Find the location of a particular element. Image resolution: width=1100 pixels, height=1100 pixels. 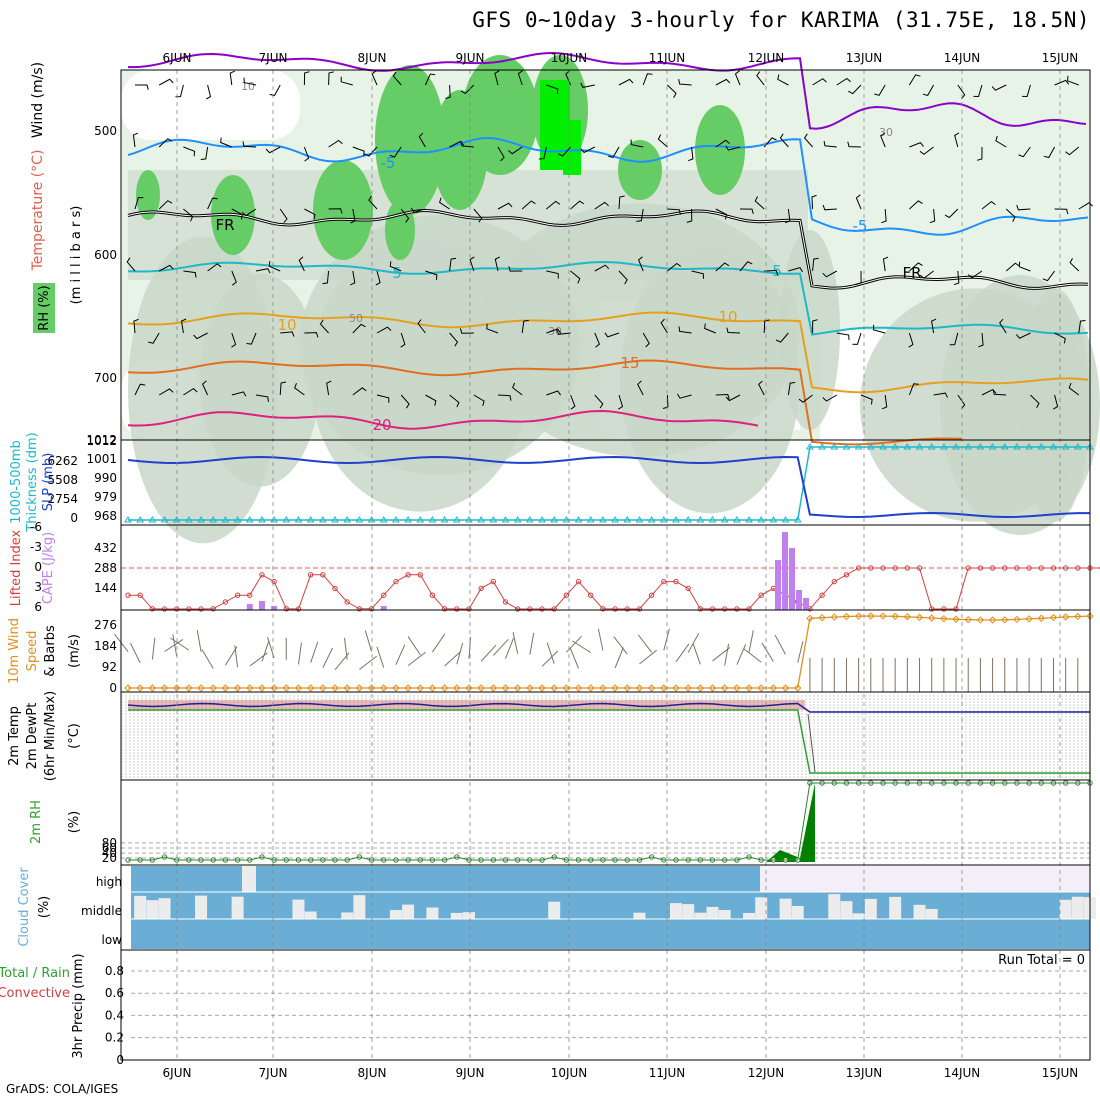

rh2m-tick: 20 is located at coordinates (109, 858).